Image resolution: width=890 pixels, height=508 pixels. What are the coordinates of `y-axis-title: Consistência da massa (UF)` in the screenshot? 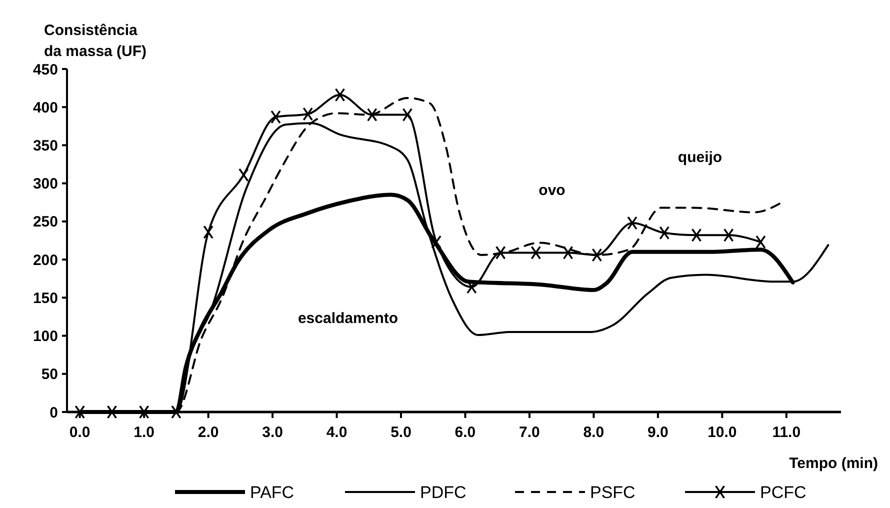 It's located at (95, 41).